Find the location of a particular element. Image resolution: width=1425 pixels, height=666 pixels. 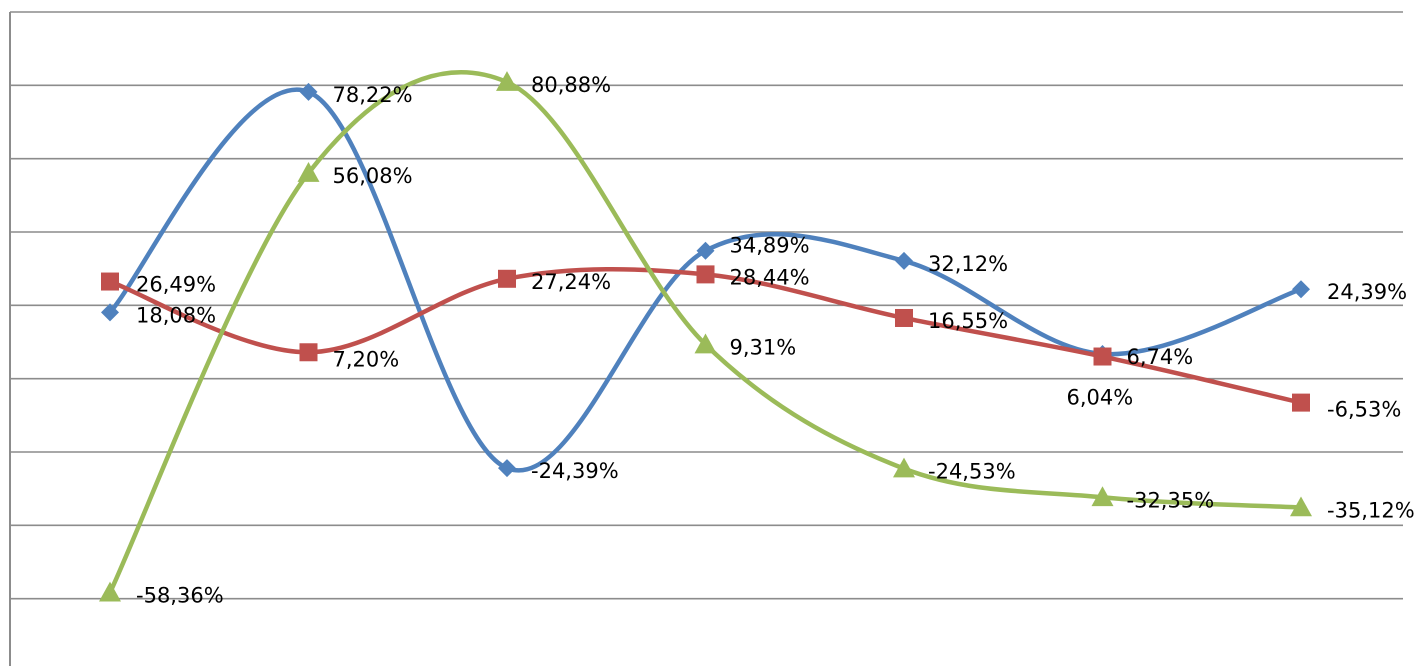

data-label: 56,08% is located at coordinates (373, 176).